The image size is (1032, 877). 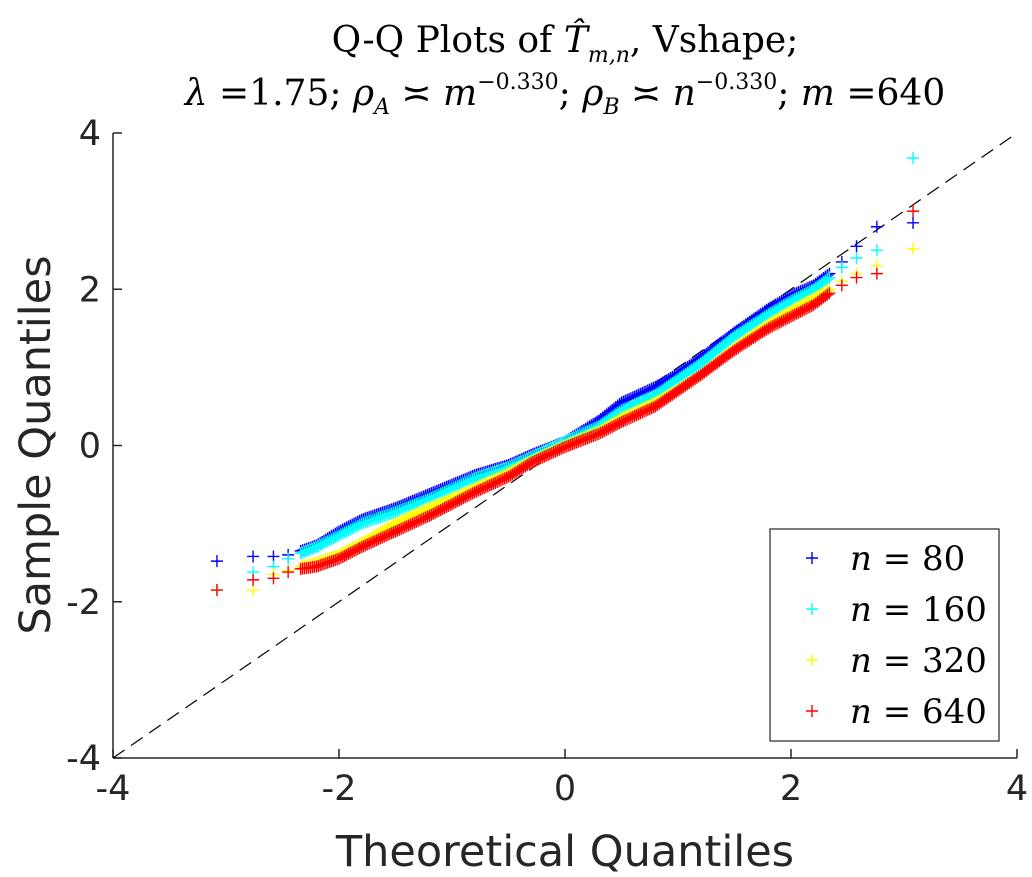 I want to click on title-prefix: Q-Q Plots of, so click(x=448, y=40).